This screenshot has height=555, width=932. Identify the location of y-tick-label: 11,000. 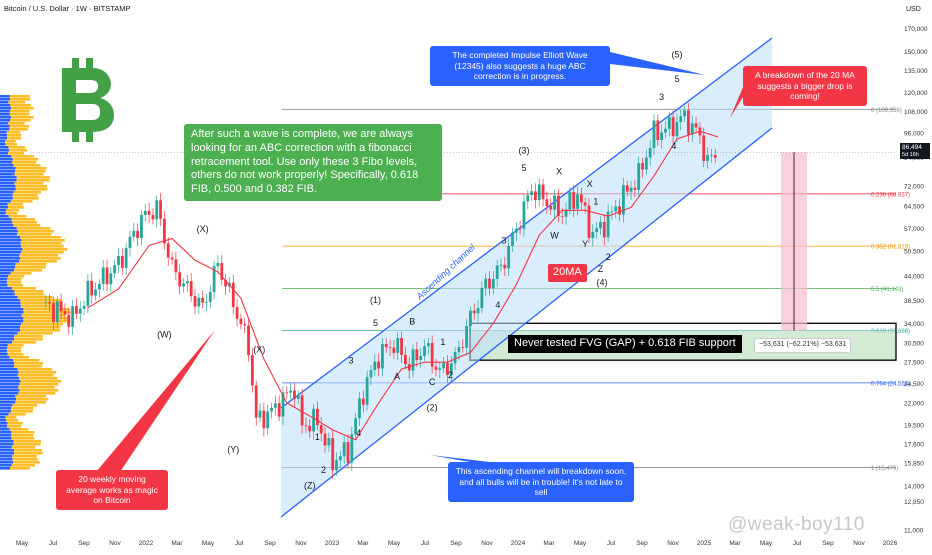
(914, 531).